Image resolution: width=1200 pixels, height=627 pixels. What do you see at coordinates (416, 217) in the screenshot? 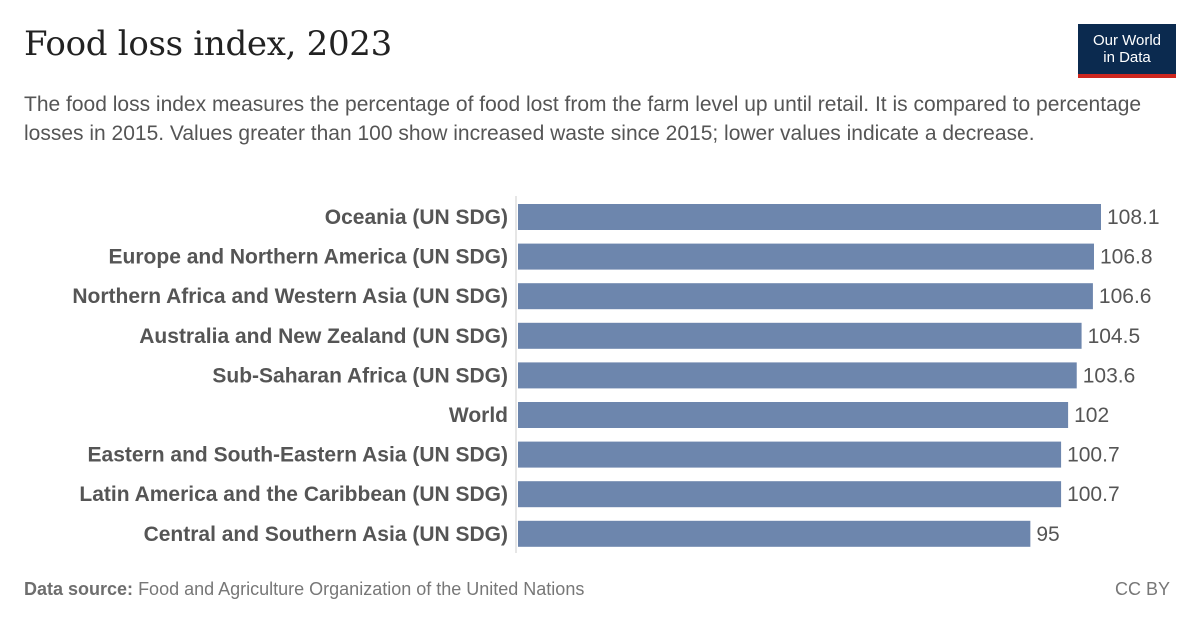
I see `category-label: Oceania (UN SDG)` at bounding box center [416, 217].